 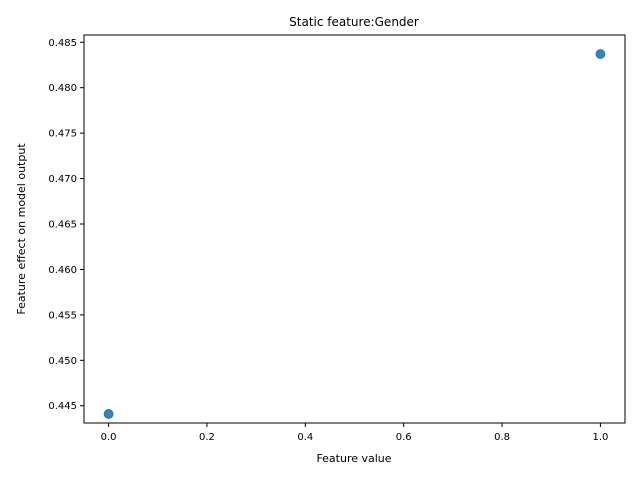 I want to click on y-tick-label: 0.450, so click(x=62, y=361).